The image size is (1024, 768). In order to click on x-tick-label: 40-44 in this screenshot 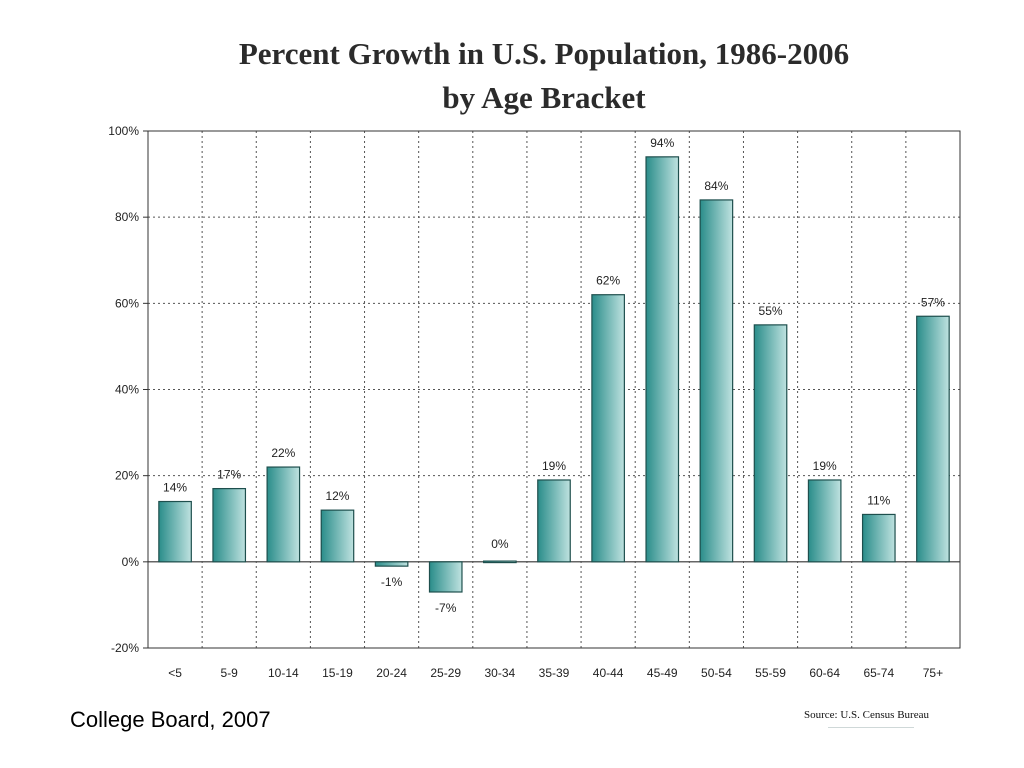, I will do `click(608, 673)`.